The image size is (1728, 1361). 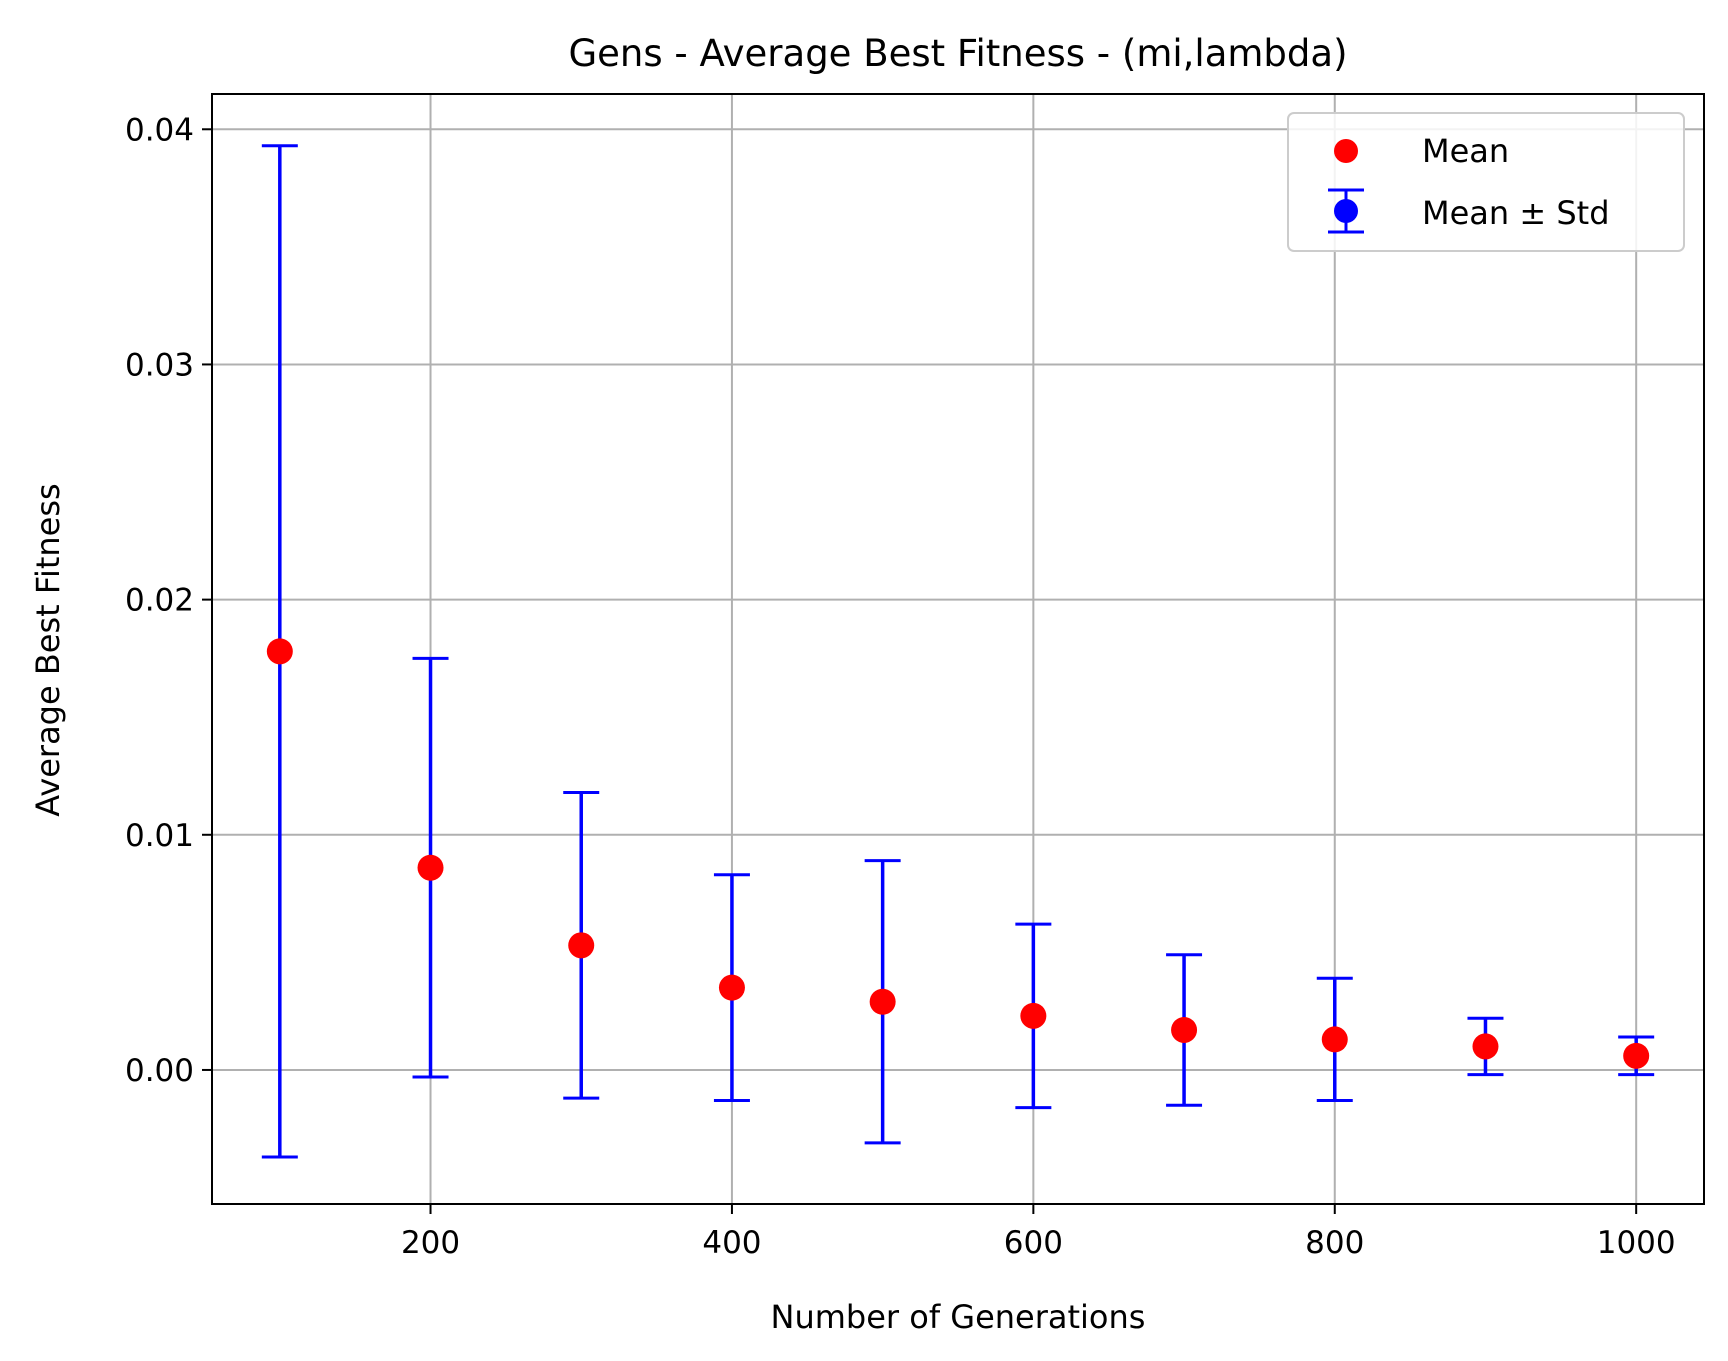 What do you see at coordinates (958, 1317) in the screenshot?
I see `x-axis-label: Number of Generations` at bounding box center [958, 1317].